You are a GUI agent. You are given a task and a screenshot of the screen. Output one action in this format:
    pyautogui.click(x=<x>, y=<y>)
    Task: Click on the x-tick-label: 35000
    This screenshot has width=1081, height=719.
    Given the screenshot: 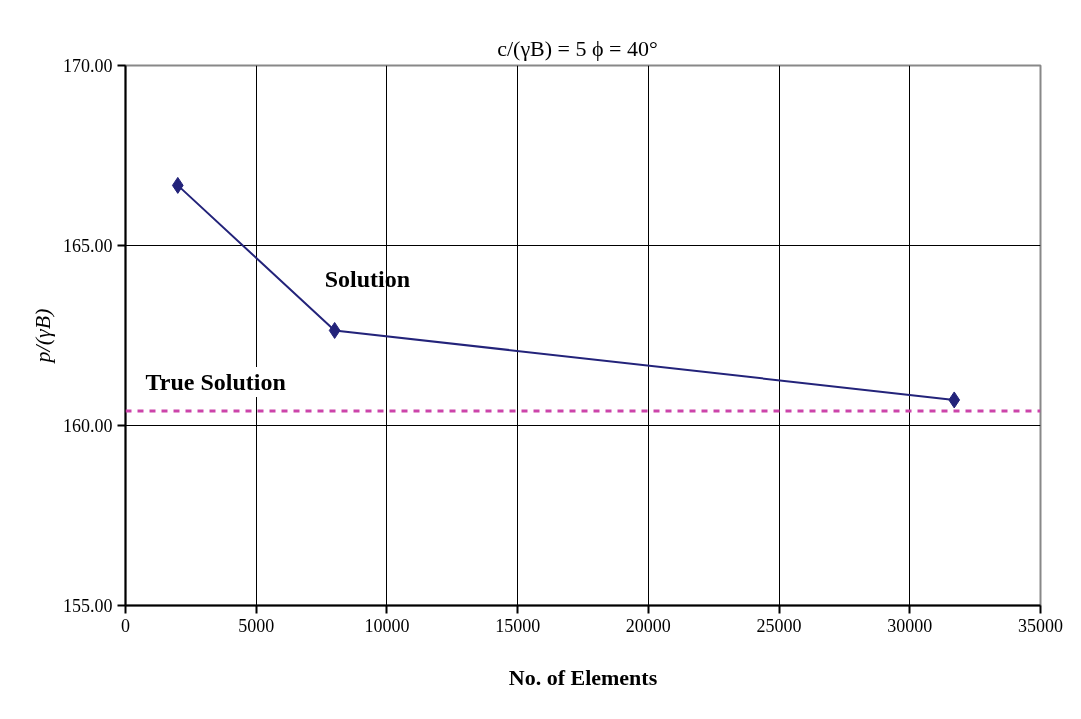 What is the action you would take?
    pyautogui.click(x=1040, y=625)
    